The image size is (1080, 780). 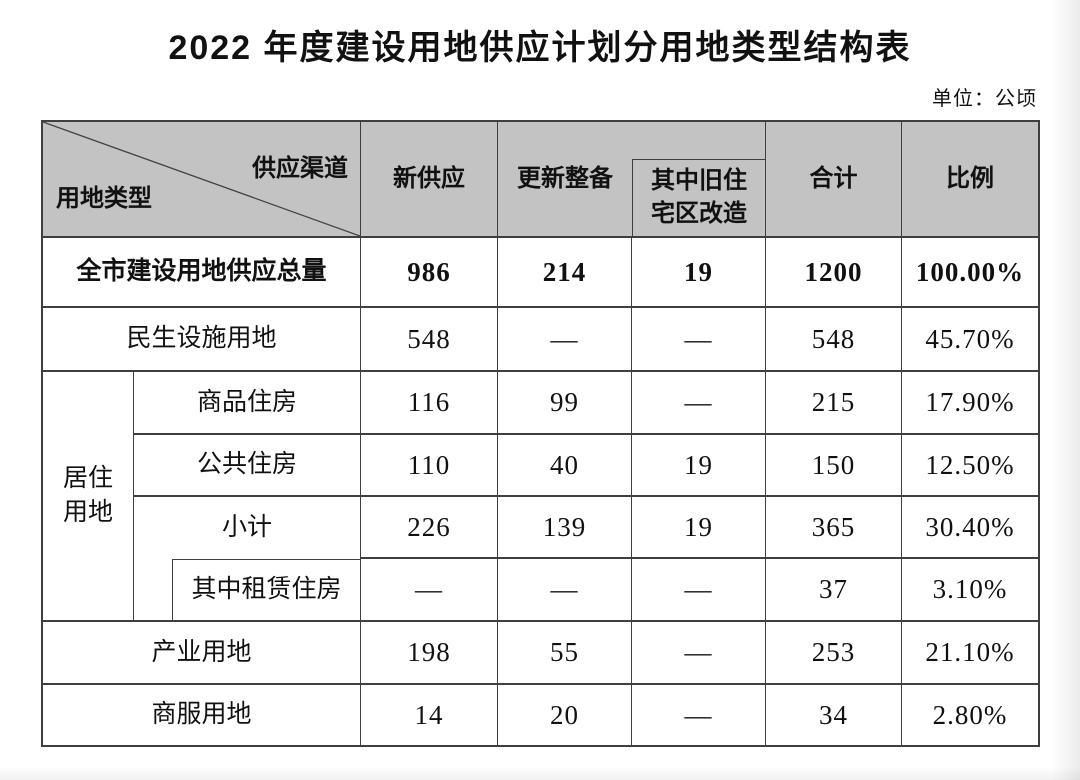 What do you see at coordinates (834, 466) in the screenshot?
I see `cell-value: 150` at bounding box center [834, 466].